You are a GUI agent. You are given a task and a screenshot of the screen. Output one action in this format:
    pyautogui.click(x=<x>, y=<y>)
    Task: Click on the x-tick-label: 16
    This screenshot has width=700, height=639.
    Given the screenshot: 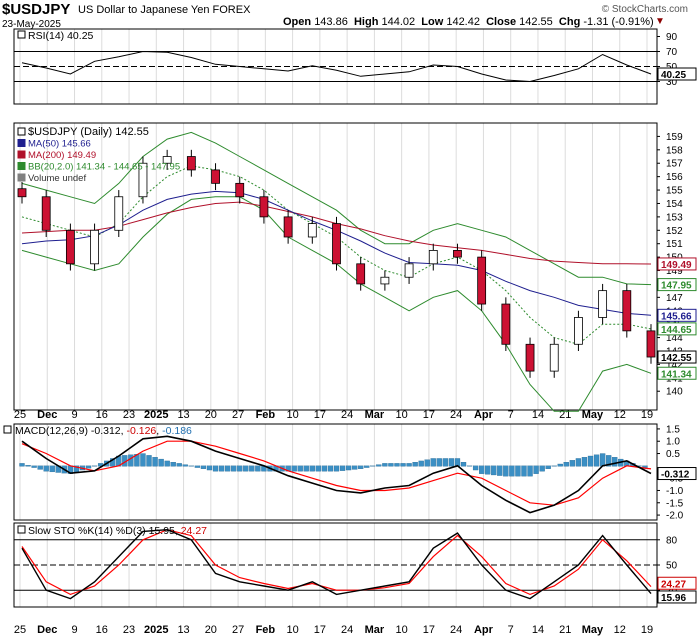 What is the action you would take?
    pyautogui.click(x=102, y=630)
    